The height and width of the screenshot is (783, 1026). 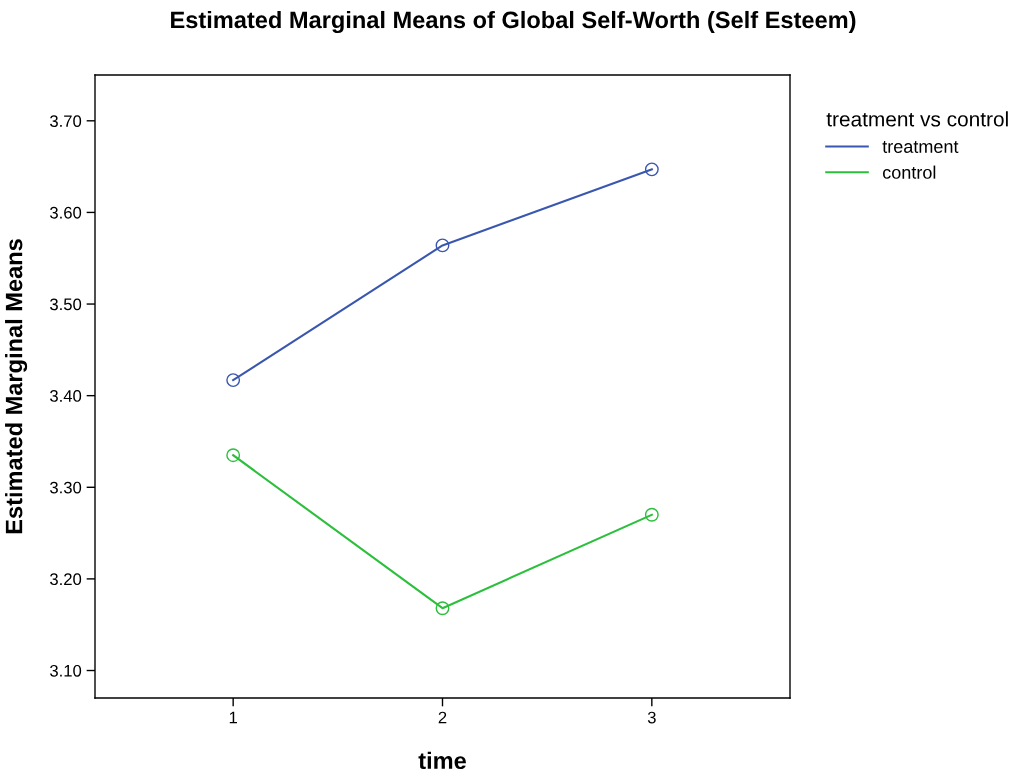 What do you see at coordinates (16, 386) in the screenshot?
I see `y-axis-title: Estimated Marginal Means` at bounding box center [16, 386].